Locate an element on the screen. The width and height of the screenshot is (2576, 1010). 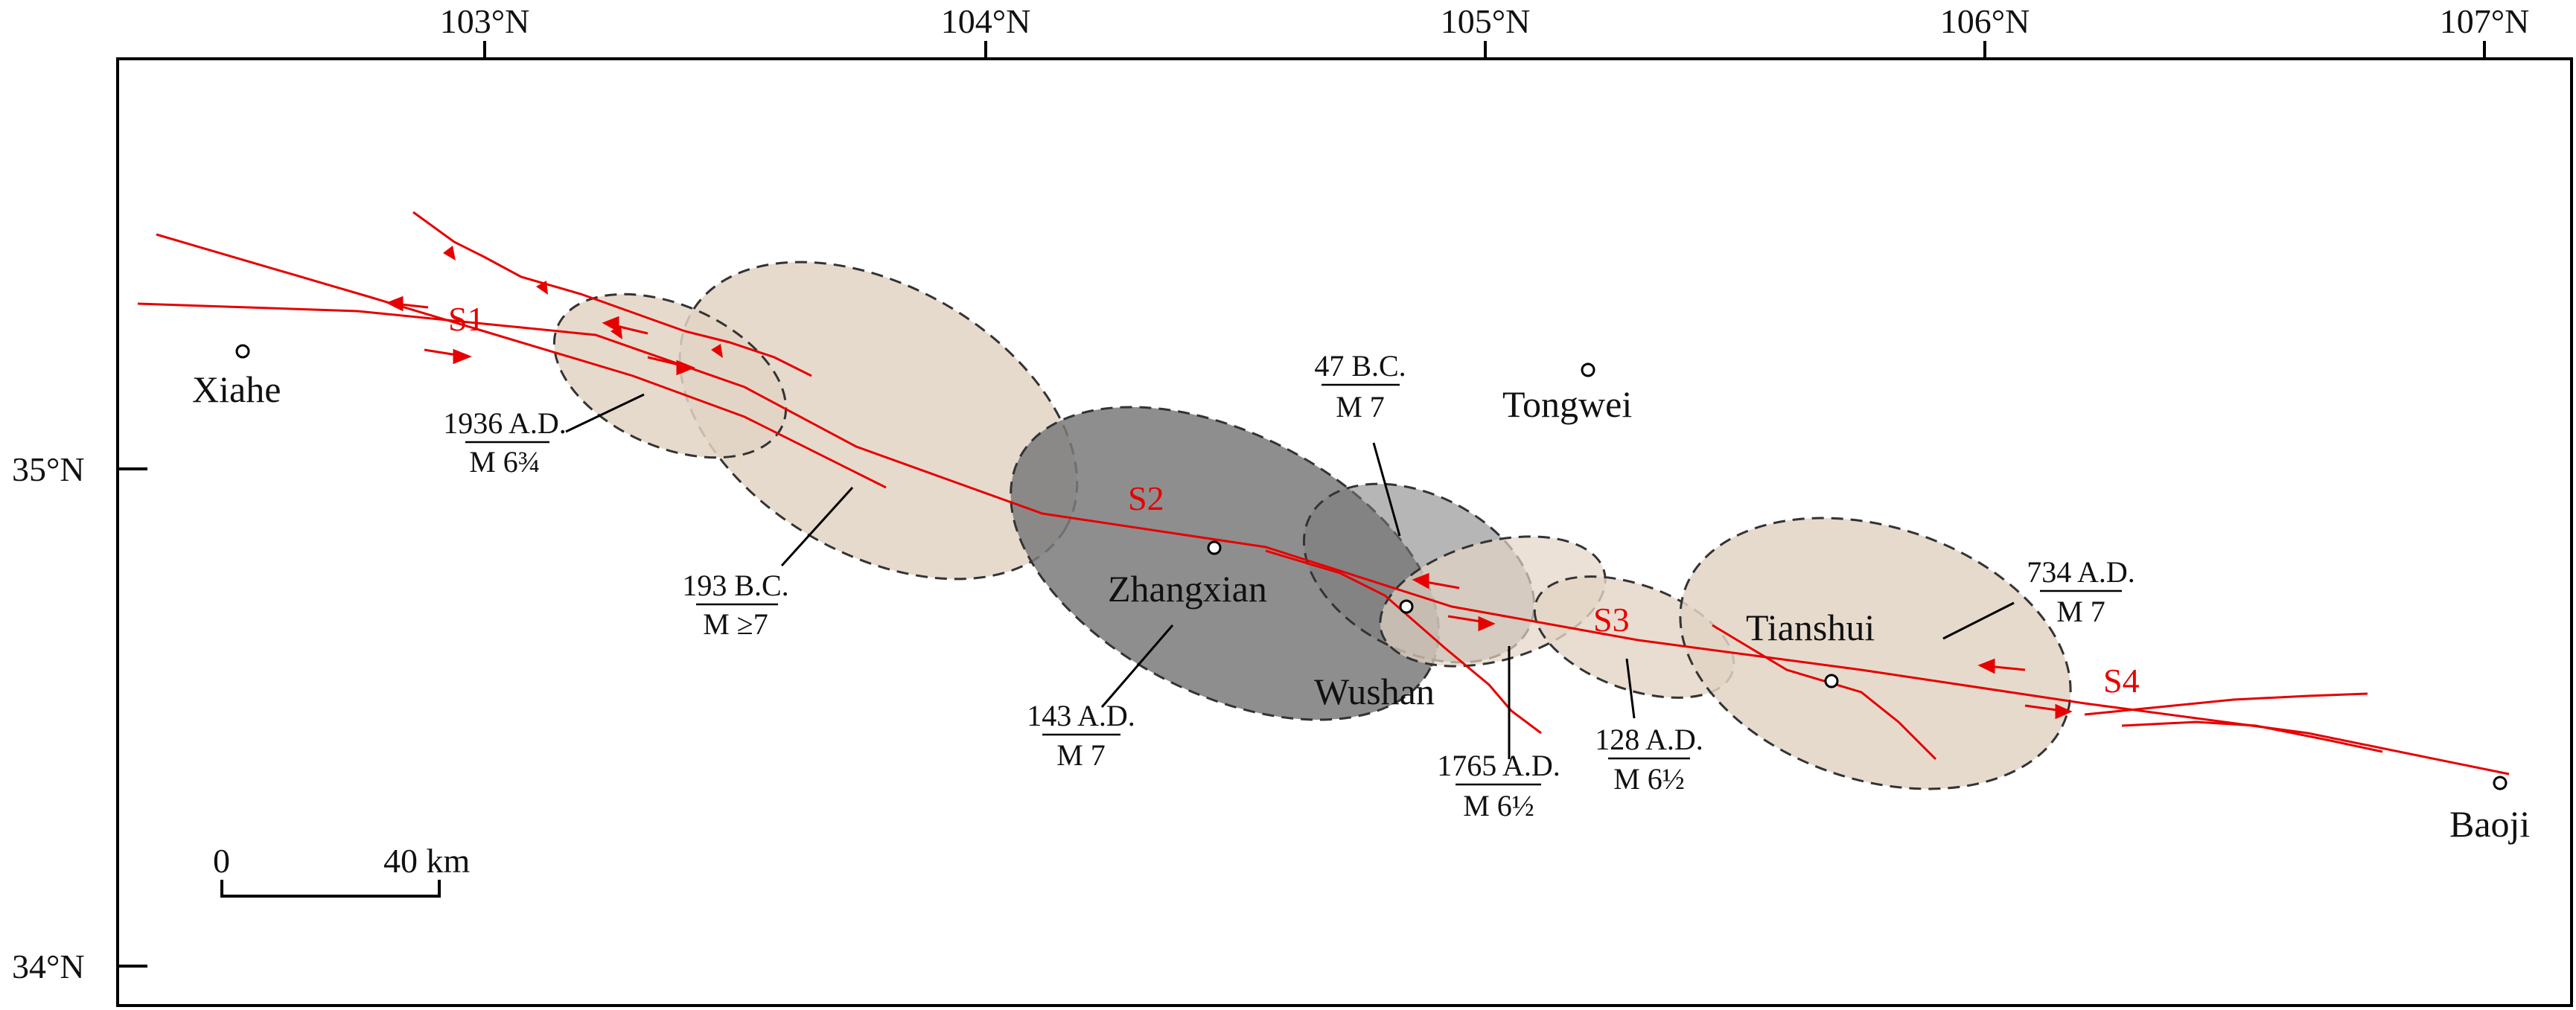
latitude-ticks is located at coordinates (132, 718).